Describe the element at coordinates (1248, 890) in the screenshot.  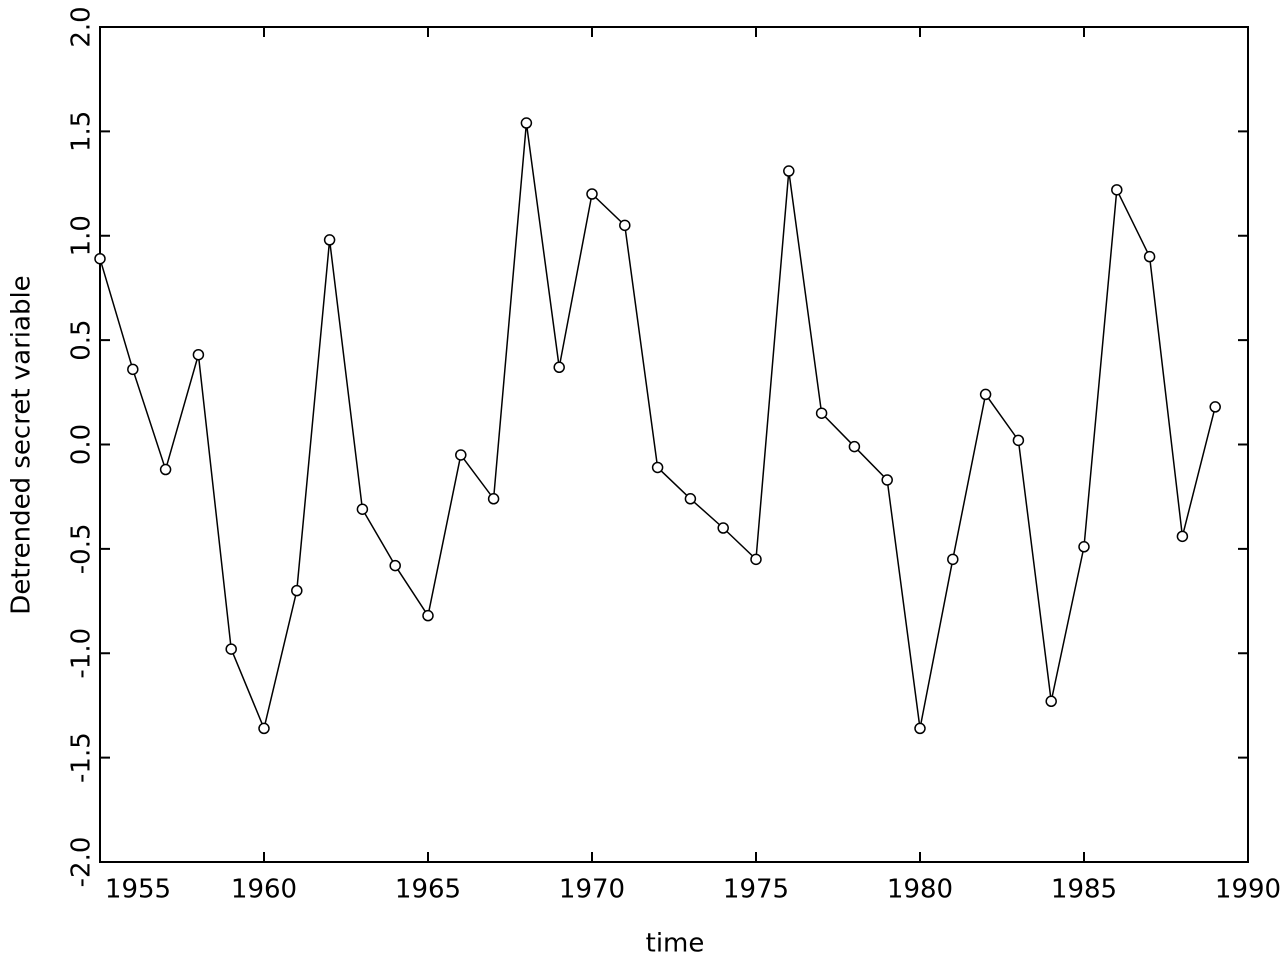
I see `x-tick-label: 1990` at that location.